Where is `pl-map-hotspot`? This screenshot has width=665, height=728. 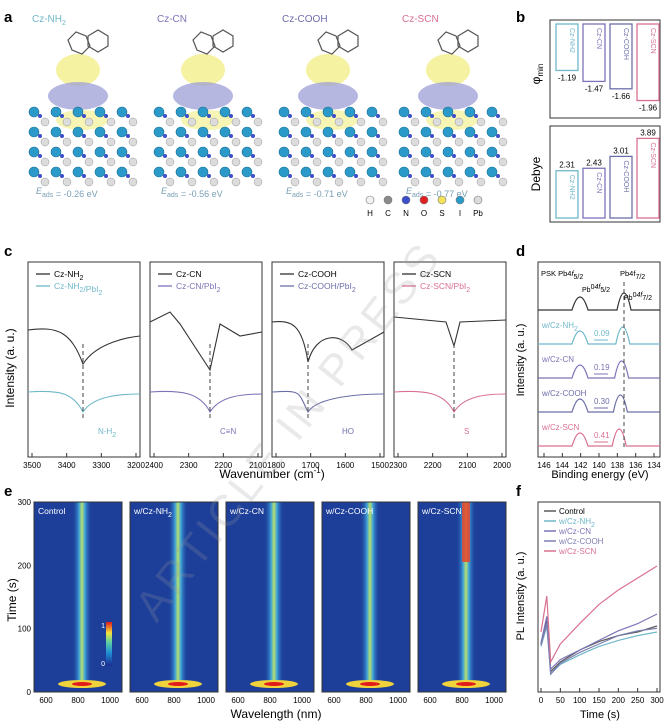
pl-map-hotspot is located at coordinates (370, 684).